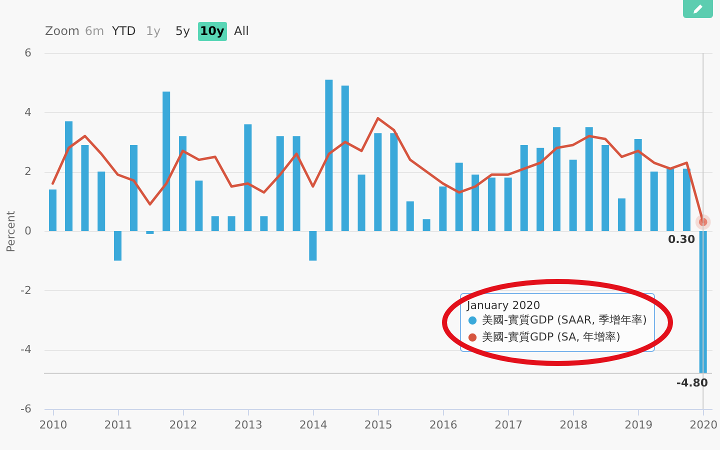  What do you see at coordinates (26, 409) in the screenshot?
I see `y-tick-label: -6` at bounding box center [26, 409].